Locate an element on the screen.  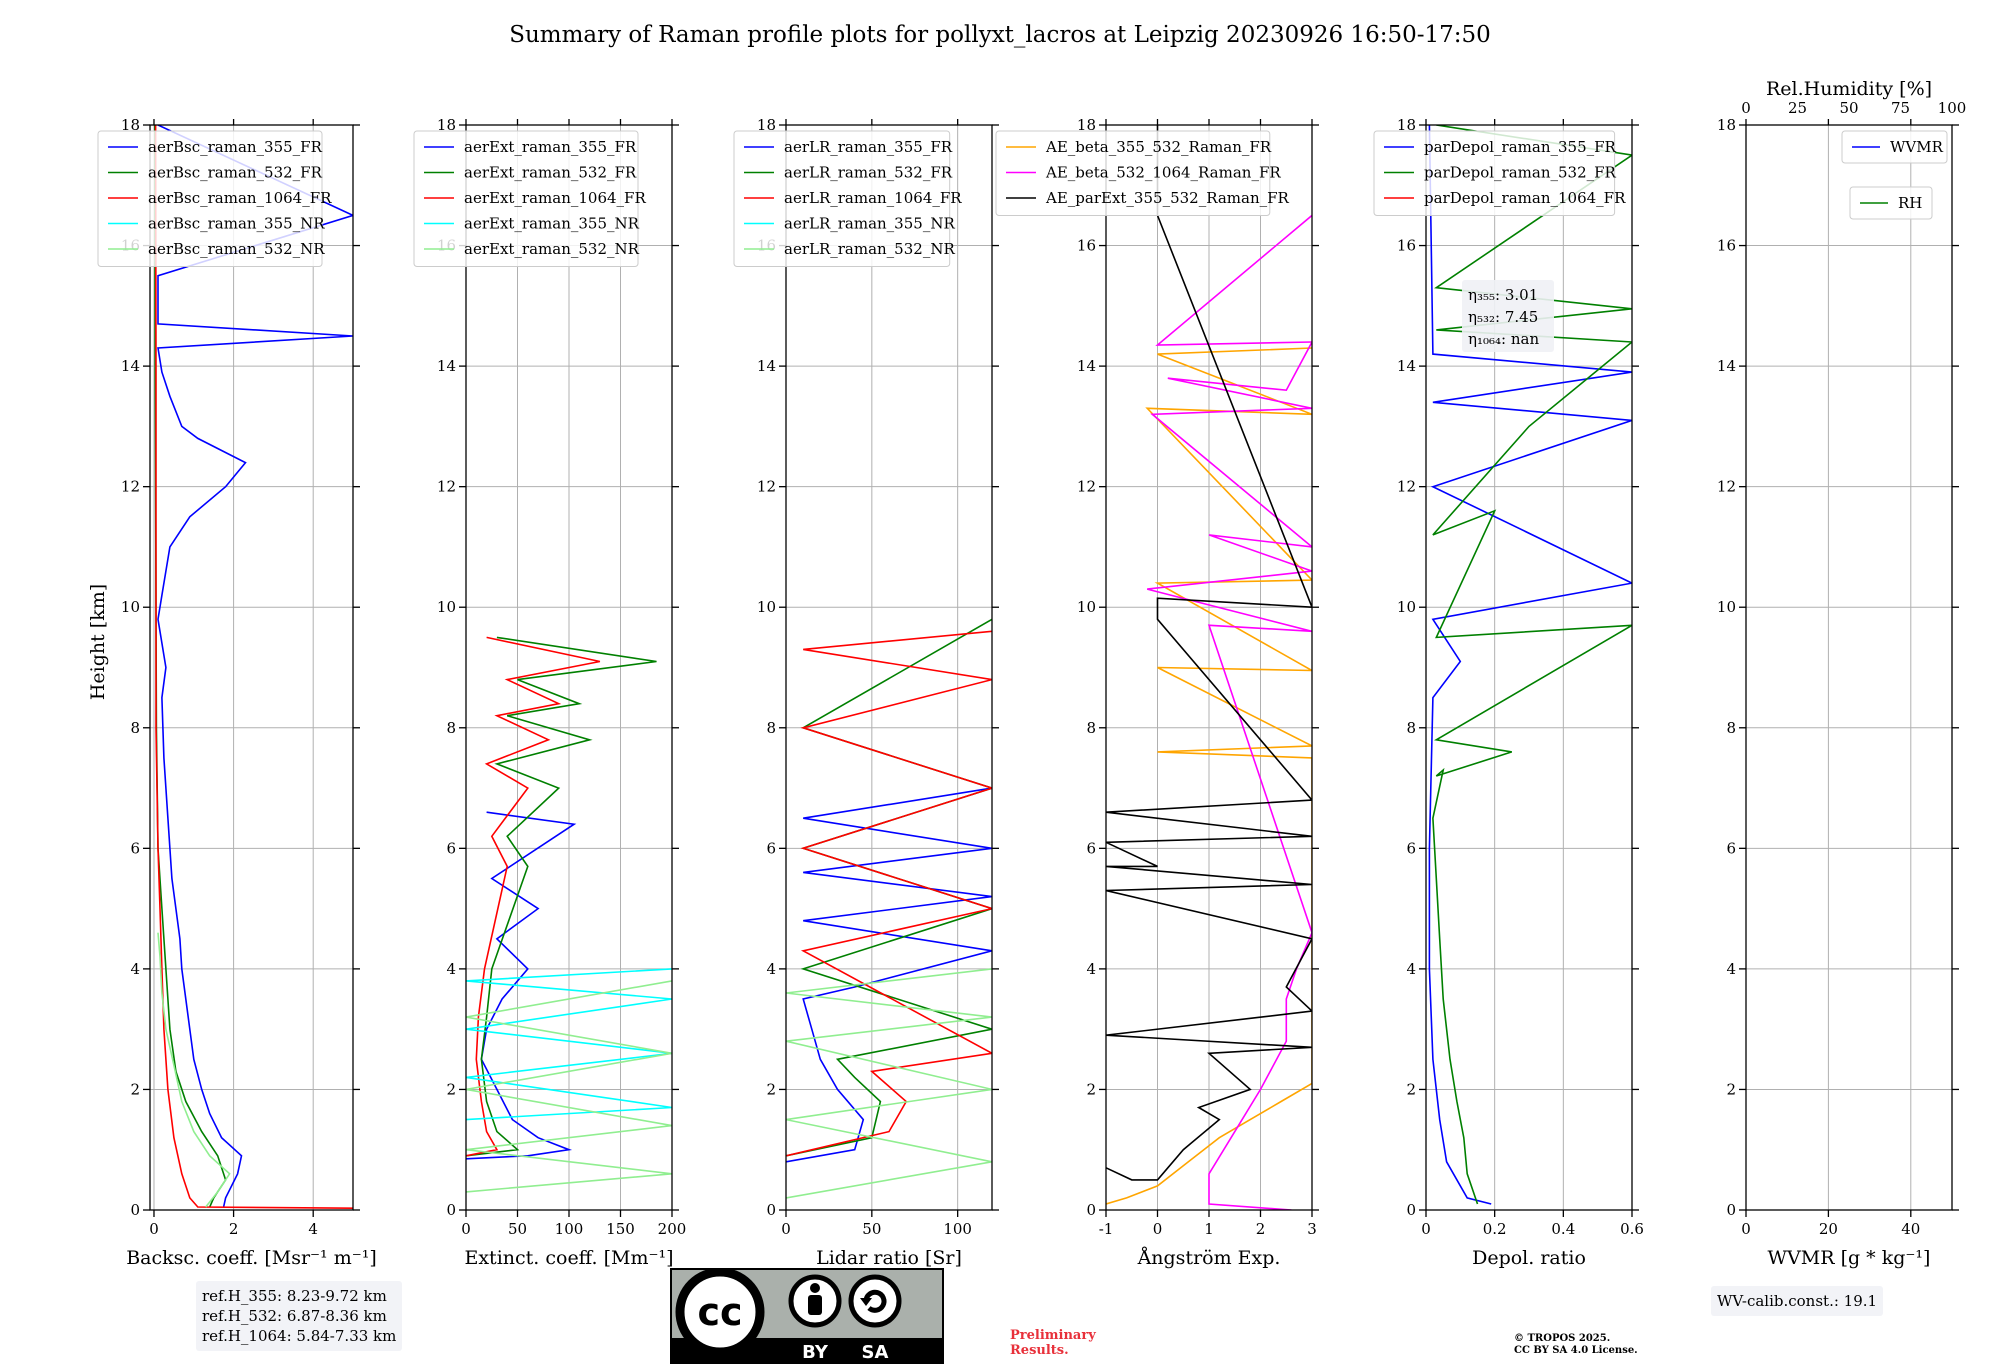
legend-entry: AE_beta_355_532_Raman_FR is located at coordinates (1158, 147).